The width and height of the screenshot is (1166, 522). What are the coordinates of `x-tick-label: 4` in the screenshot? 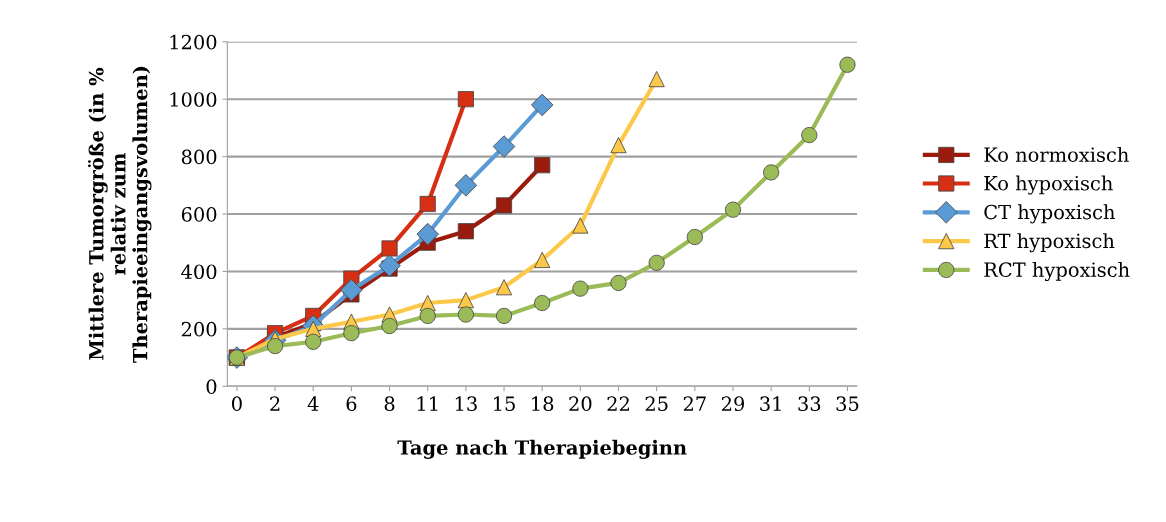 It's located at (313, 403).